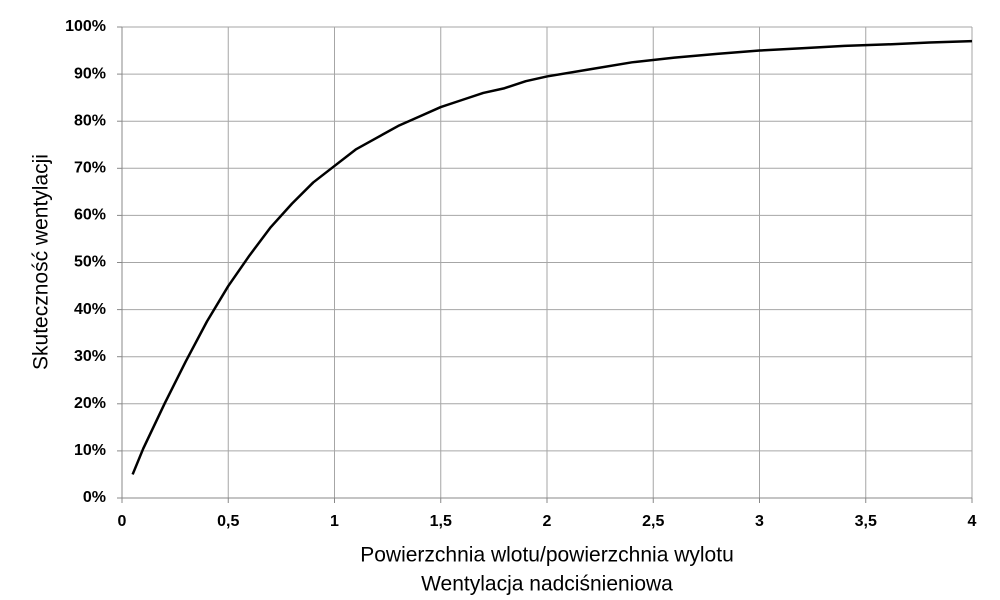 The width and height of the screenshot is (1000, 600). What do you see at coordinates (228, 521) in the screenshot?
I see `x-tick-label: 0,5` at bounding box center [228, 521].